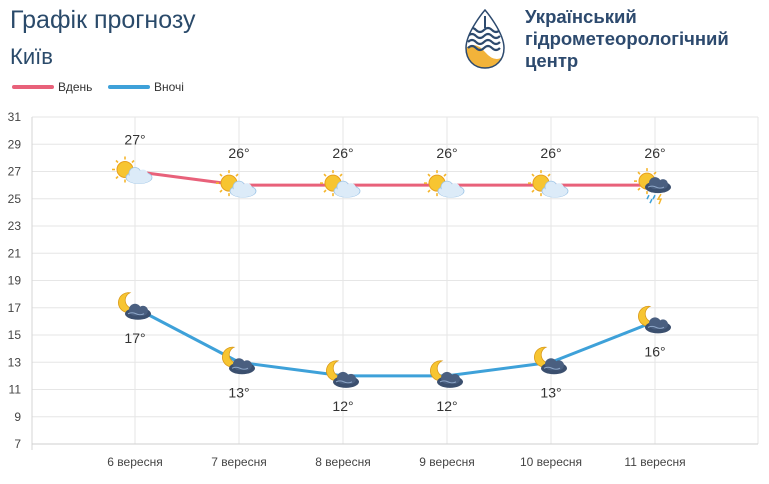  What do you see at coordinates (132, 169) in the screenshot?
I see `sun-cloud-icon` at bounding box center [132, 169].